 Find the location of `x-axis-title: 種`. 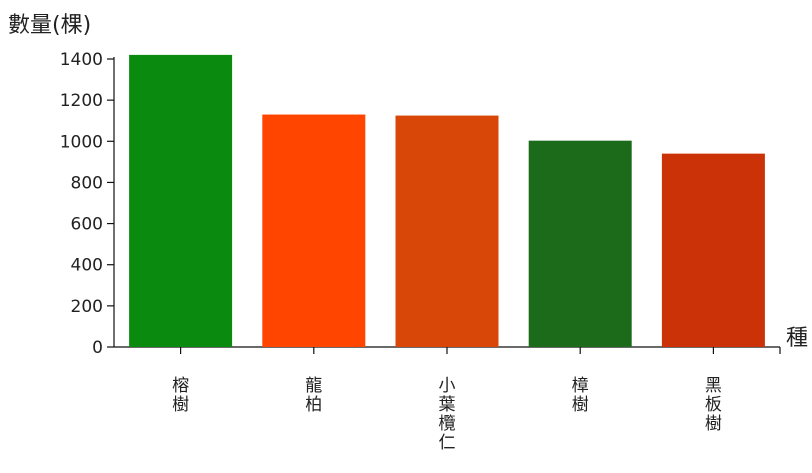

x-axis-title: 種 is located at coordinates (797, 338).